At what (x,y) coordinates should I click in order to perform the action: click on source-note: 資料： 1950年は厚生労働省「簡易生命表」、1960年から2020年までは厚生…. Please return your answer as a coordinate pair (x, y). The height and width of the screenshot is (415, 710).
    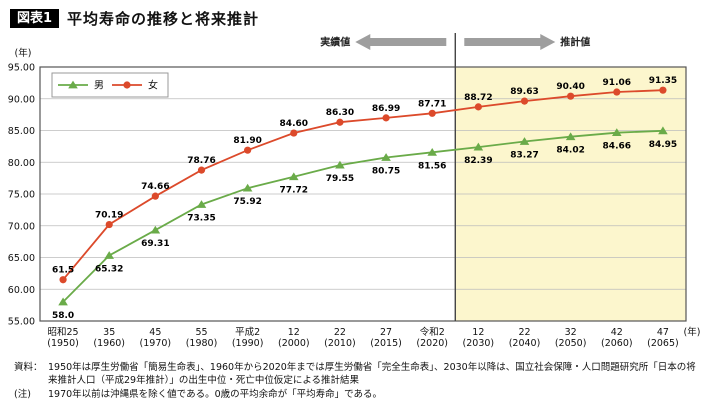
    Looking at the image, I should click on (355, 374).